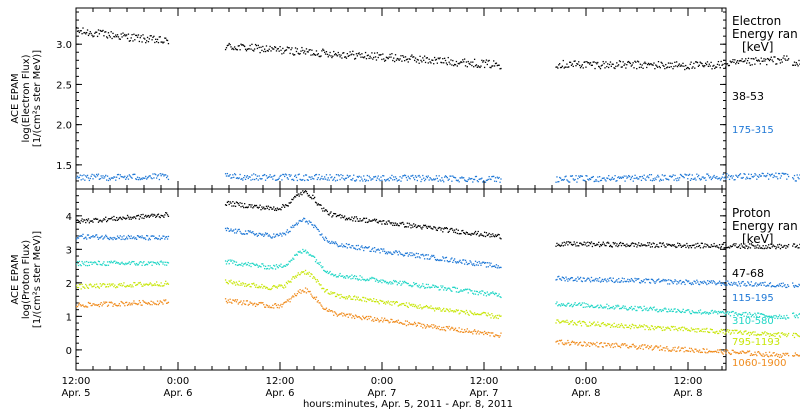 This screenshot has width=800, height=410. I want to click on y-axis-label: [1/(cm²s ster MeV)], so click(37, 279).